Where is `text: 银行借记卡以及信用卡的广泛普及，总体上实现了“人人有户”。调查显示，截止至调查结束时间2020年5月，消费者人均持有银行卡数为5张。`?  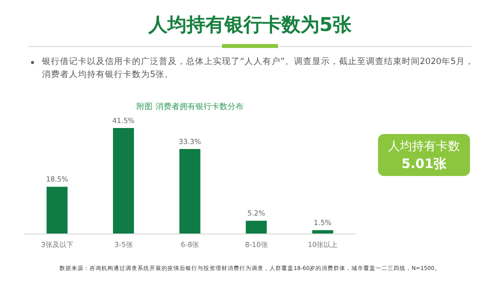
text: 银行借记卡以及信用卡的广泛普及，总体上实现了“人人有户”。调查显示，截止至调查结束时间2020年5月，消费者人均持有银行卡数为5张。 is located at coordinates (258, 69).